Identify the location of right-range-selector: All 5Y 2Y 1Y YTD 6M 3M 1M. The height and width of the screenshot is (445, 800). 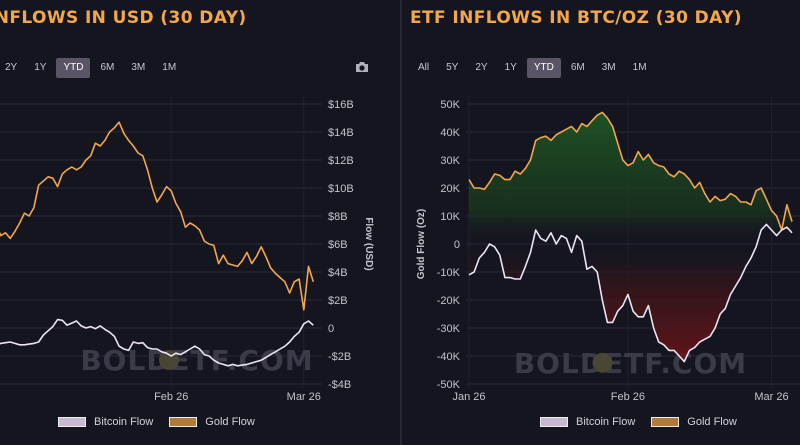
(532, 68).